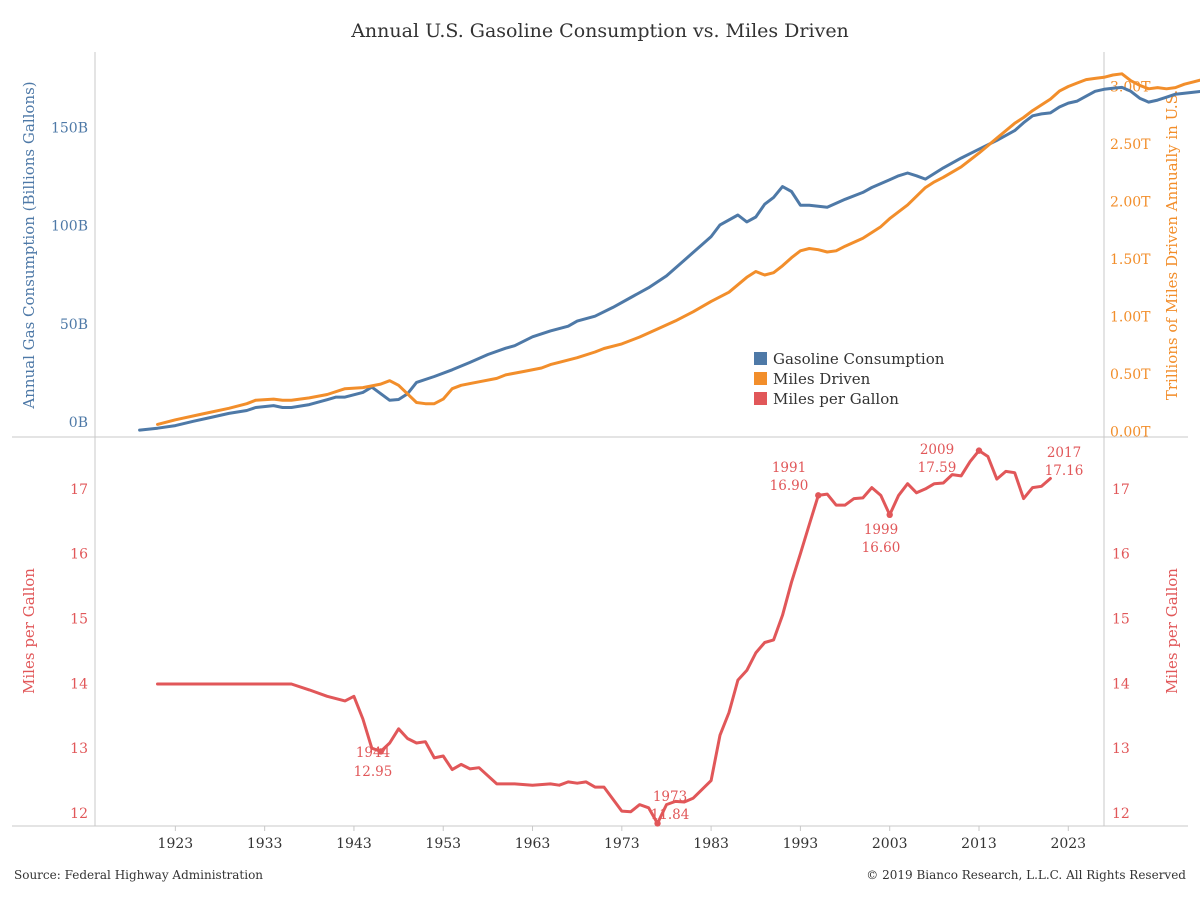  Describe the element at coordinates (176, 844) in the screenshot. I see `x-tick-label: 1923` at that location.